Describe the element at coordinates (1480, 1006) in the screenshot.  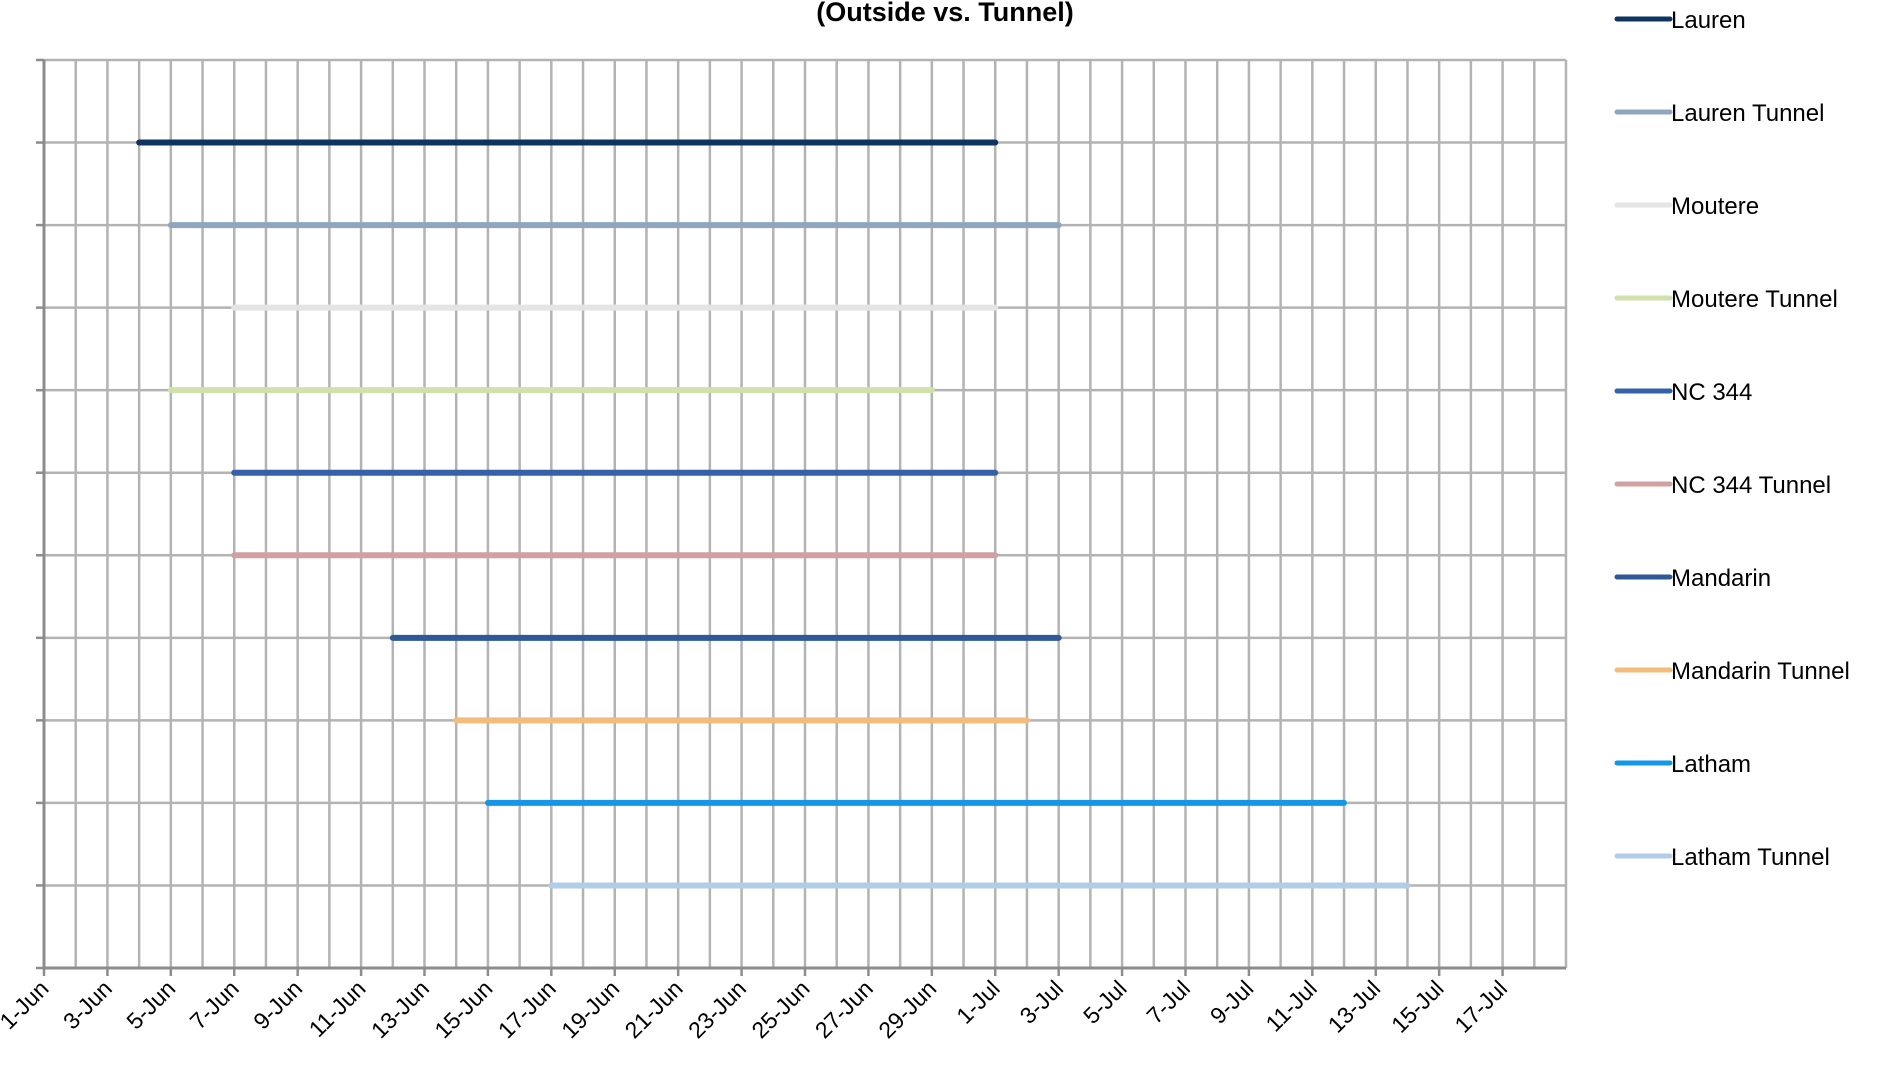
I see `x-tick-label: 17-Jul` at that location.